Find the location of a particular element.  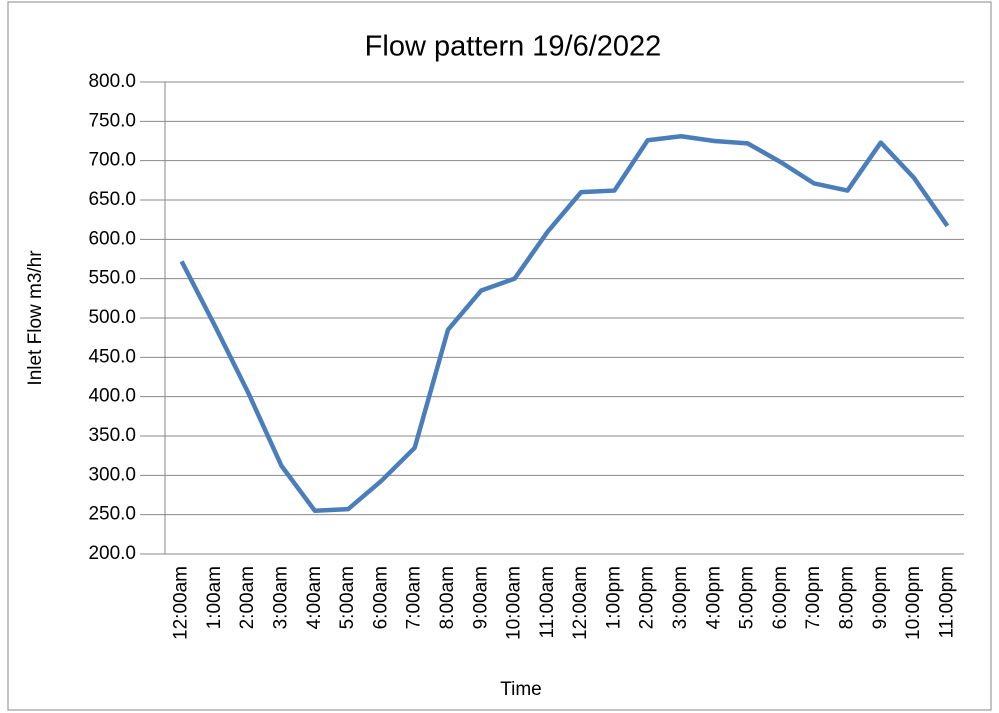

x-tick-label: 4:00am is located at coordinates (314, 597).